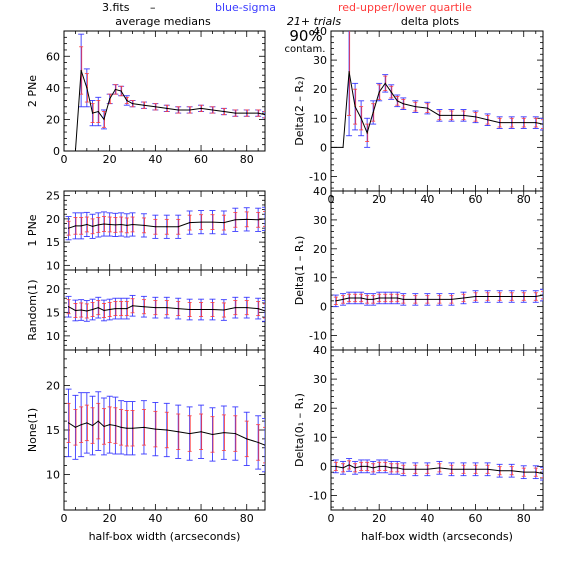  Describe the element at coordinates (299, 430) in the screenshot. I see `y-axis-label: Delta(0₁ – R₁)` at that location.